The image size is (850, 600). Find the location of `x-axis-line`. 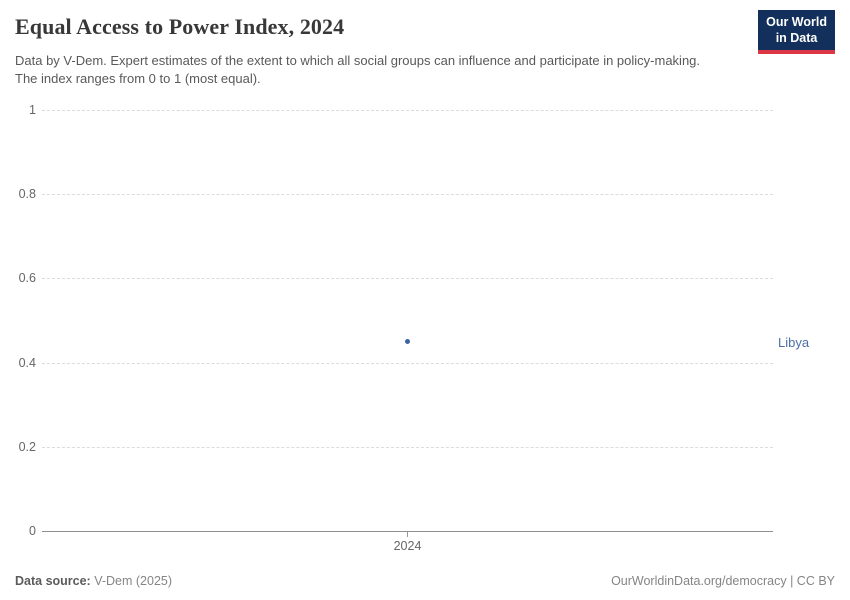

x-axis-line is located at coordinates (407, 531).